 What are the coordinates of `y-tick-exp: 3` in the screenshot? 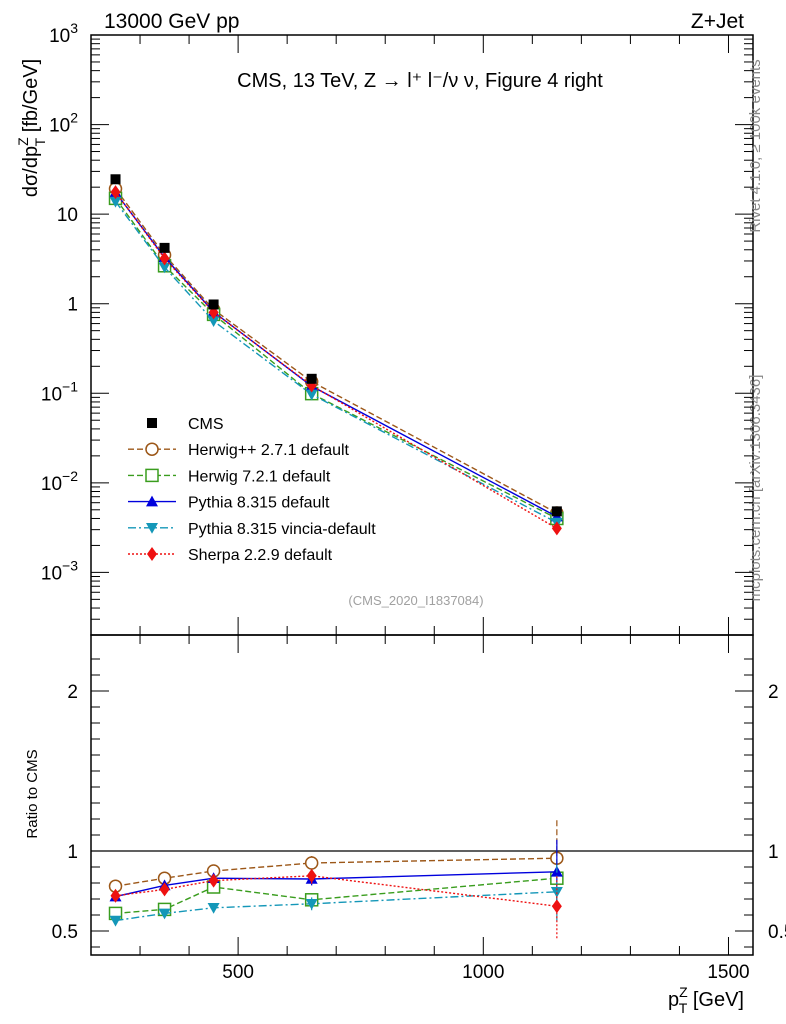 It's located at (74, 28).